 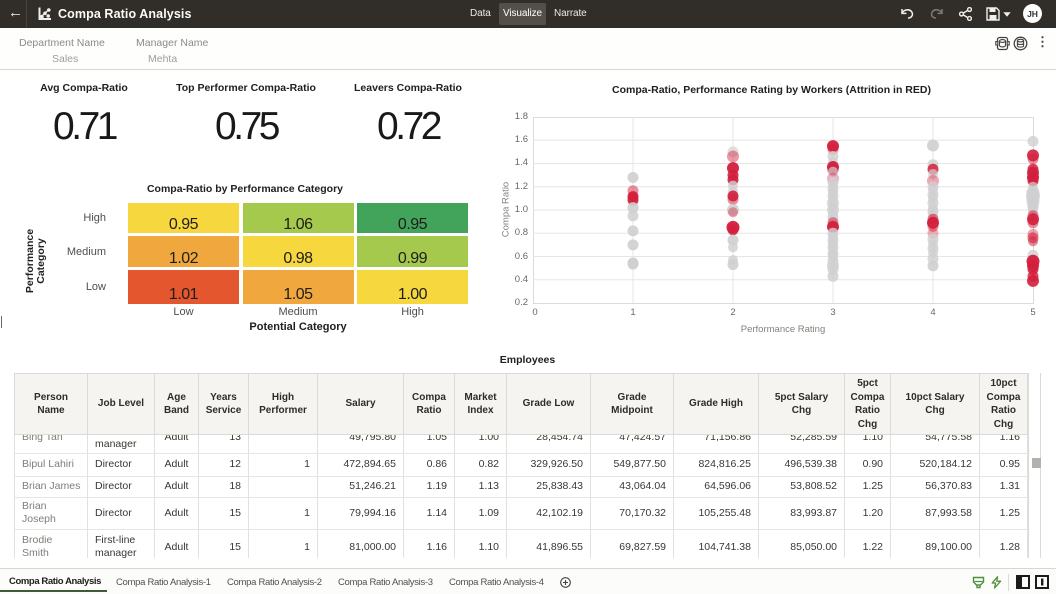 What do you see at coordinates (1032, 14) in the screenshot?
I see `svg-text: JH` at bounding box center [1032, 14].